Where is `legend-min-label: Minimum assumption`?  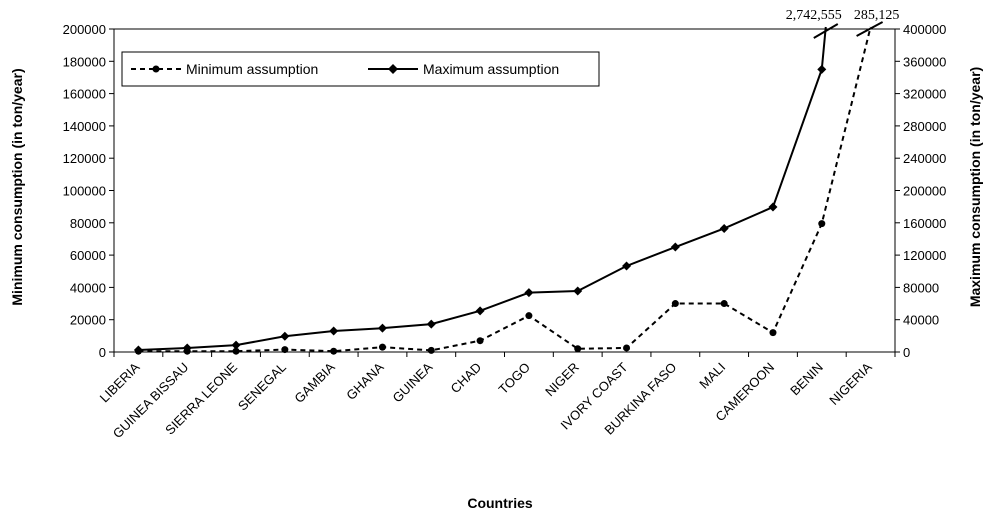
legend-min-label: Minimum assumption is located at coordinates (252, 69).